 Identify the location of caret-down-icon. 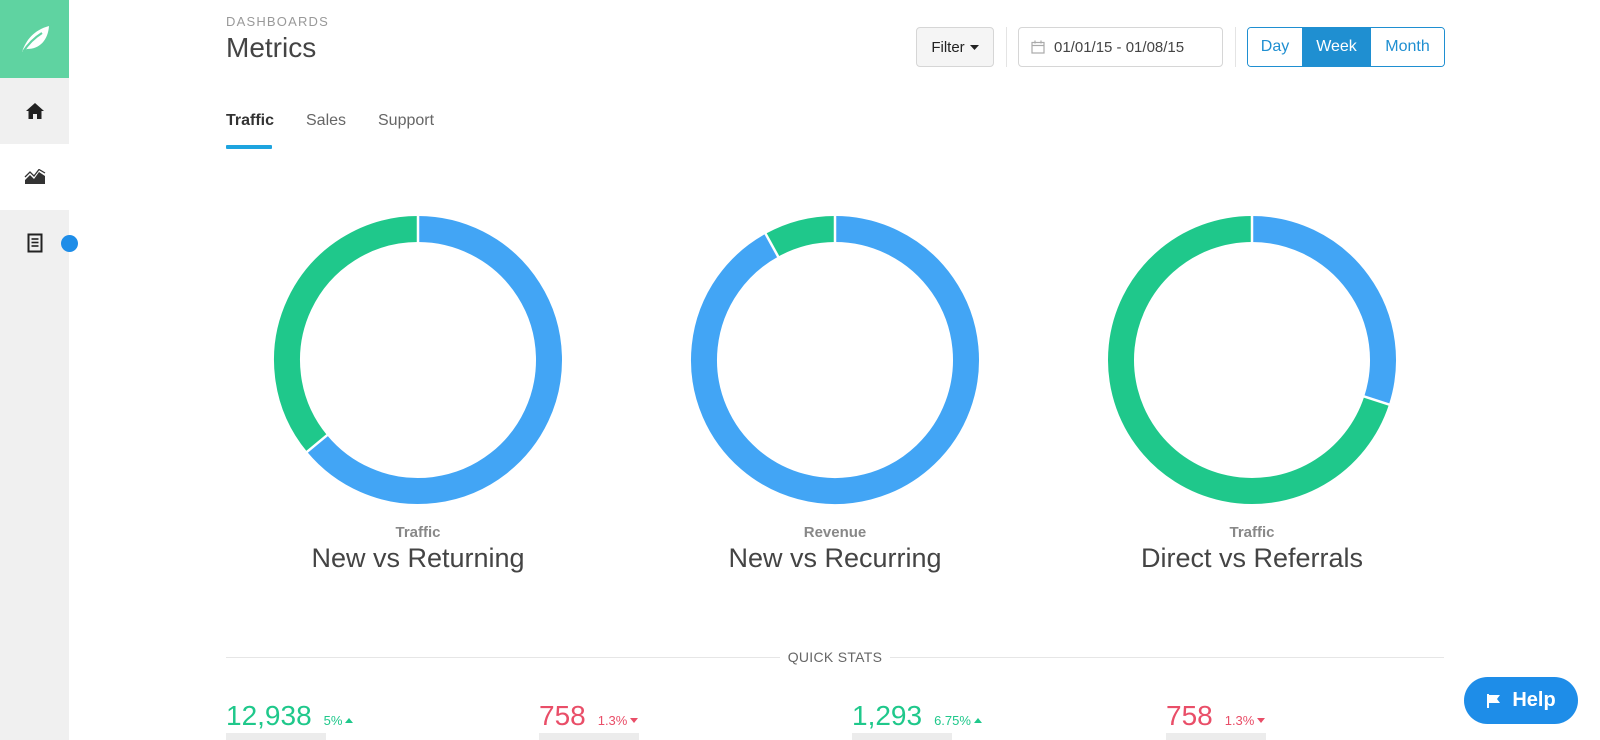
(974, 47).